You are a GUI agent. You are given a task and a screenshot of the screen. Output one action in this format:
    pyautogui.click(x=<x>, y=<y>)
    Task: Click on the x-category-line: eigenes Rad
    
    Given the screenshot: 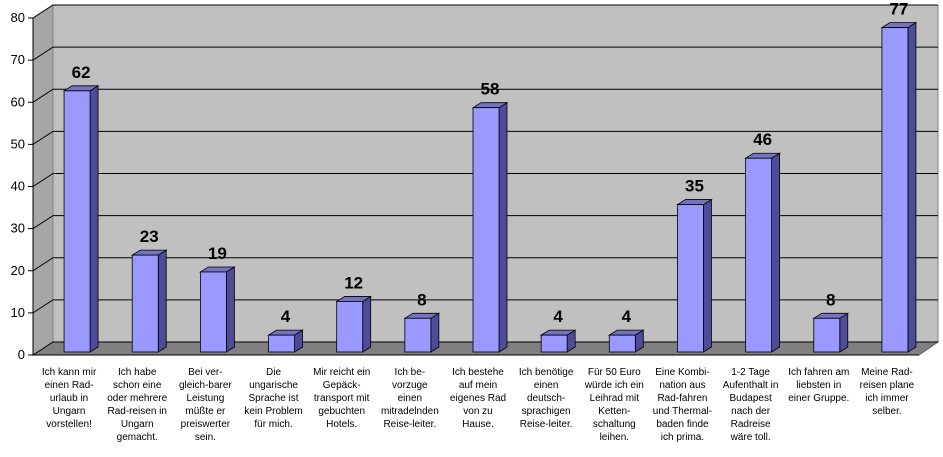 What is the action you would take?
    pyautogui.click(x=478, y=398)
    